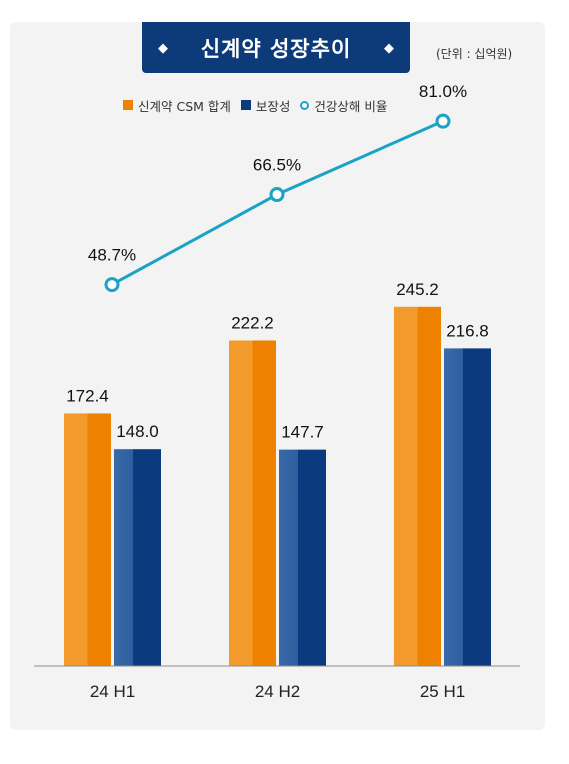  I want to click on line-value-label: 66.5%, so click(277, 165).